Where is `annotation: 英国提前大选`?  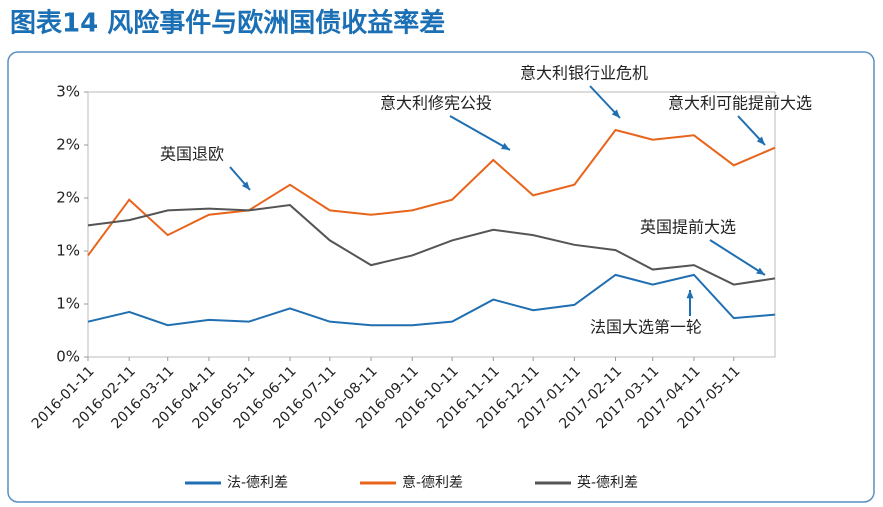 annotation: 英国提前大选 is located at coordinates (688, 227).